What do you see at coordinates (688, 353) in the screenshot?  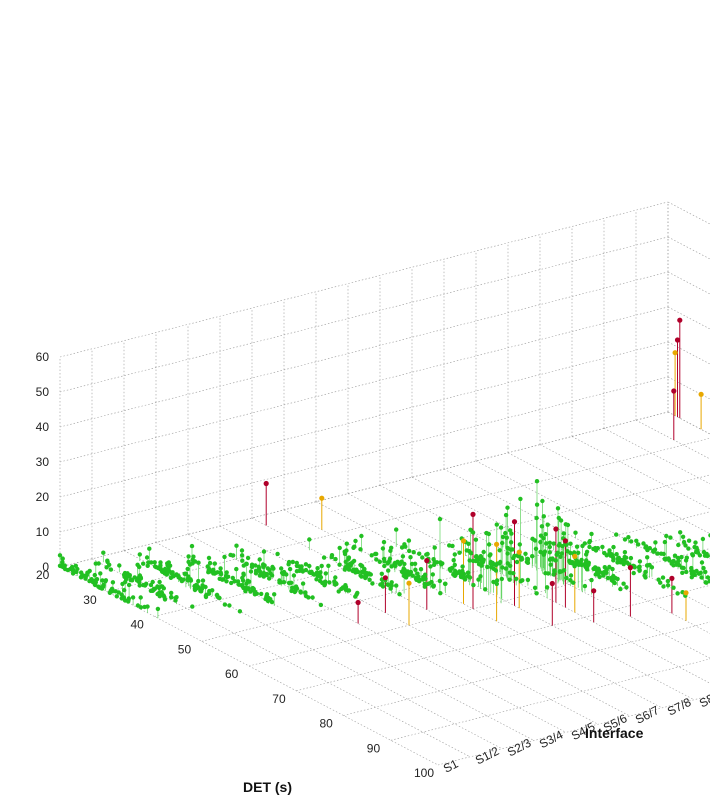 I see `right-wall-gridline-h` at bounding box center [688, 353].